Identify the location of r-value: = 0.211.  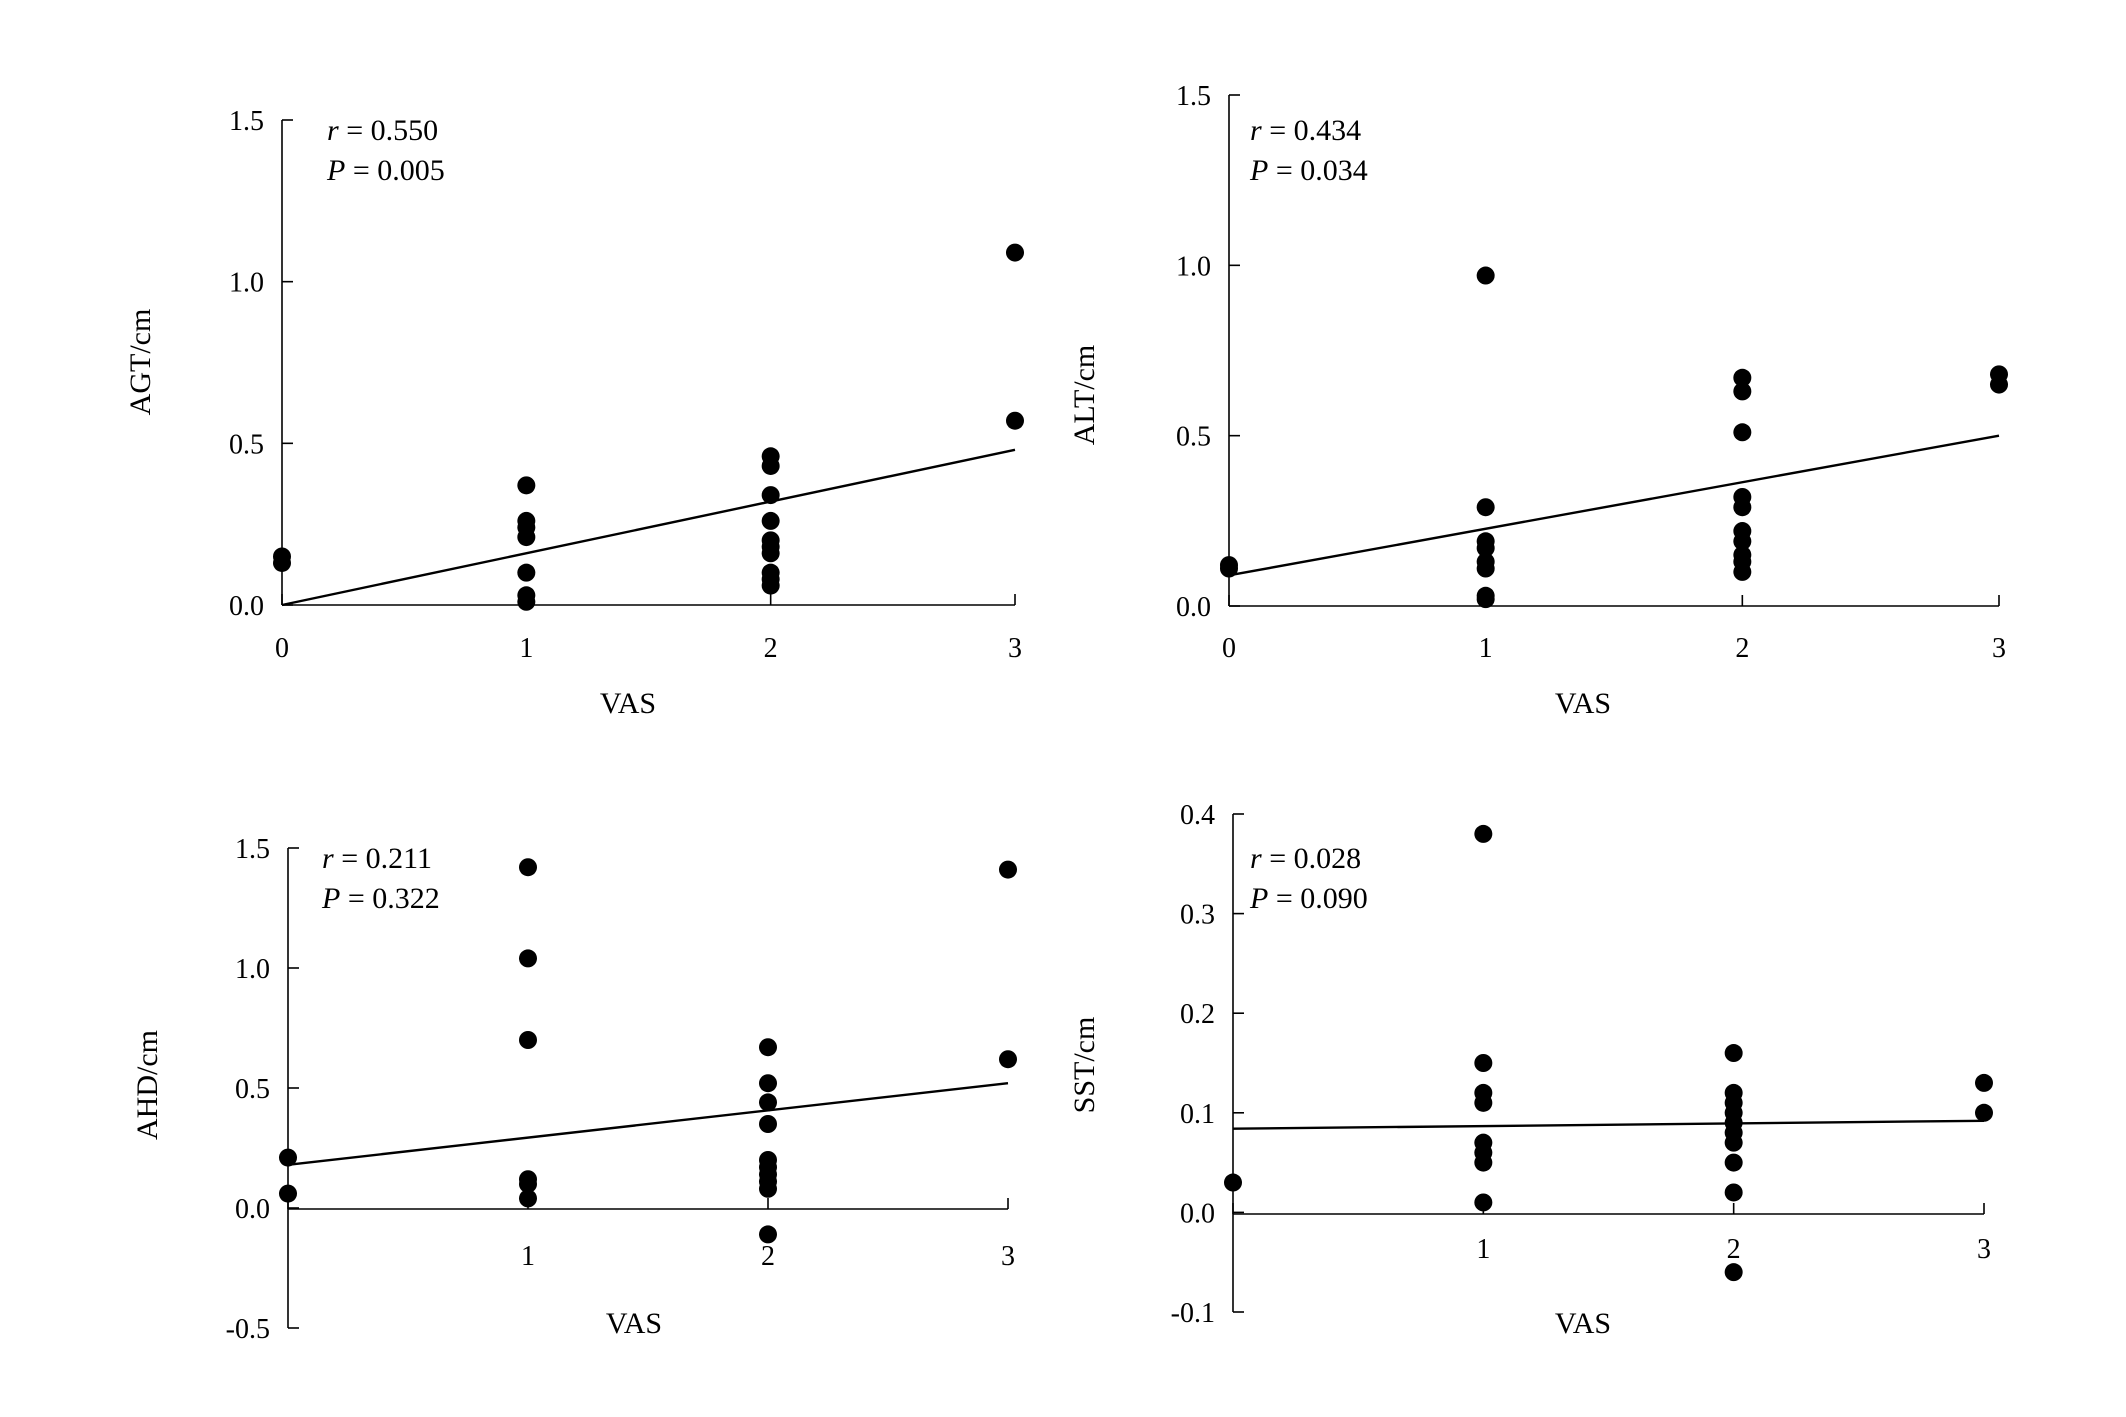
(383, 858).